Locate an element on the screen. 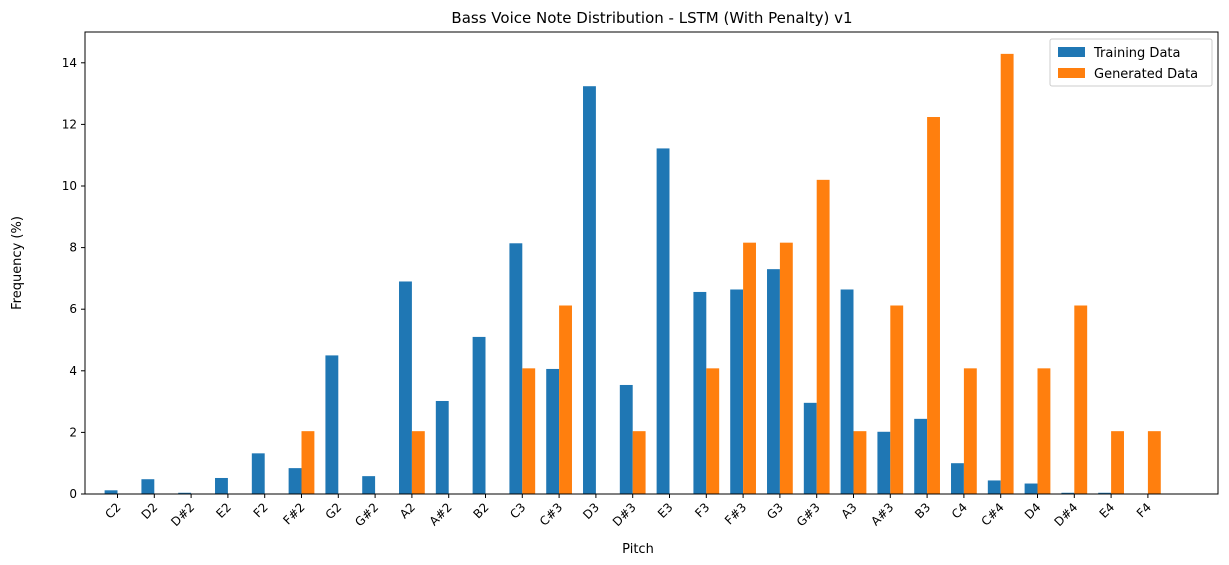 Image resolution: width=1229 pixels, height=565 pixels. y-tick-label: 0 is located at coordinates (73, 494).